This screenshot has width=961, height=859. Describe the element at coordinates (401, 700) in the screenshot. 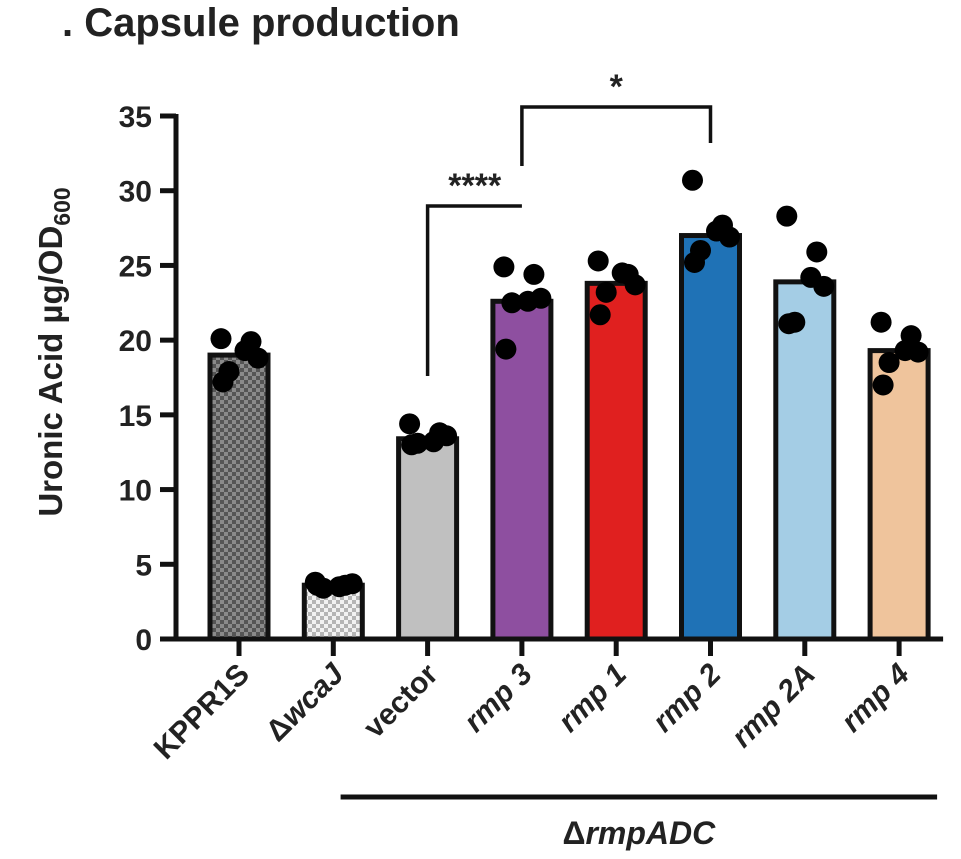

I see `x-tick-label: vector` at that location.